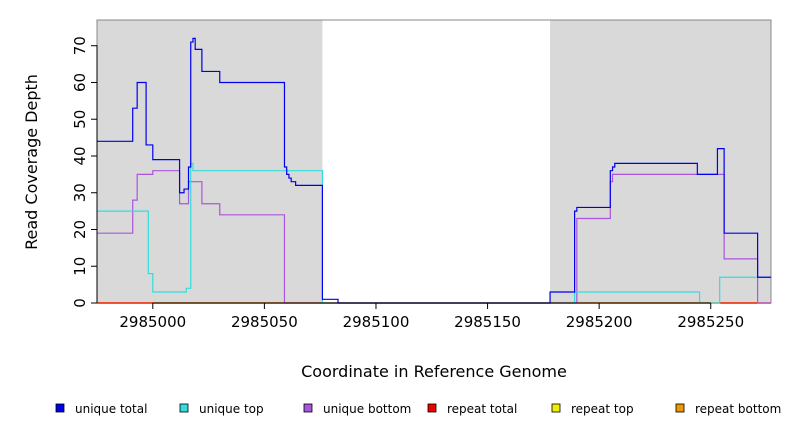 The image size is (792, 432). What do you see at coordinates (556, 408) in the screenshot?
I see `legend-swatch-repeat-top` at bounding box center [556, 408].